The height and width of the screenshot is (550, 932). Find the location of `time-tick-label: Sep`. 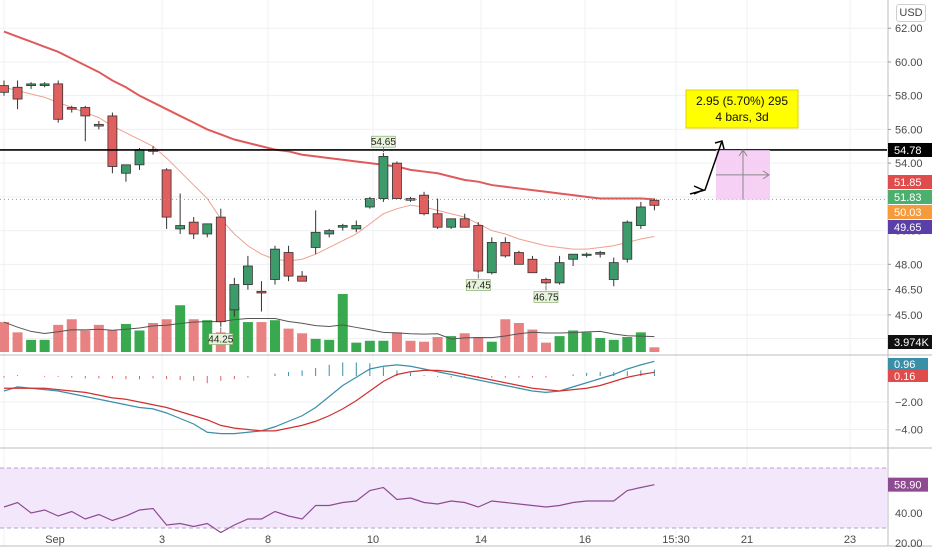

time-tick-label: Sep is located at coordinates (55, 540).